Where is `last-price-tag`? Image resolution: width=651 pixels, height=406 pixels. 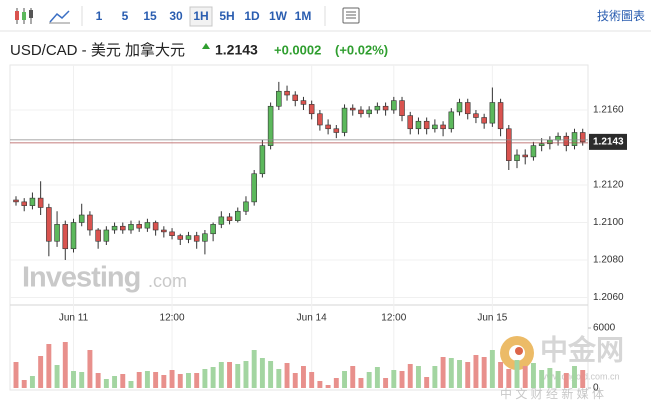
last-price-tag is located at coordinates (608, 141).